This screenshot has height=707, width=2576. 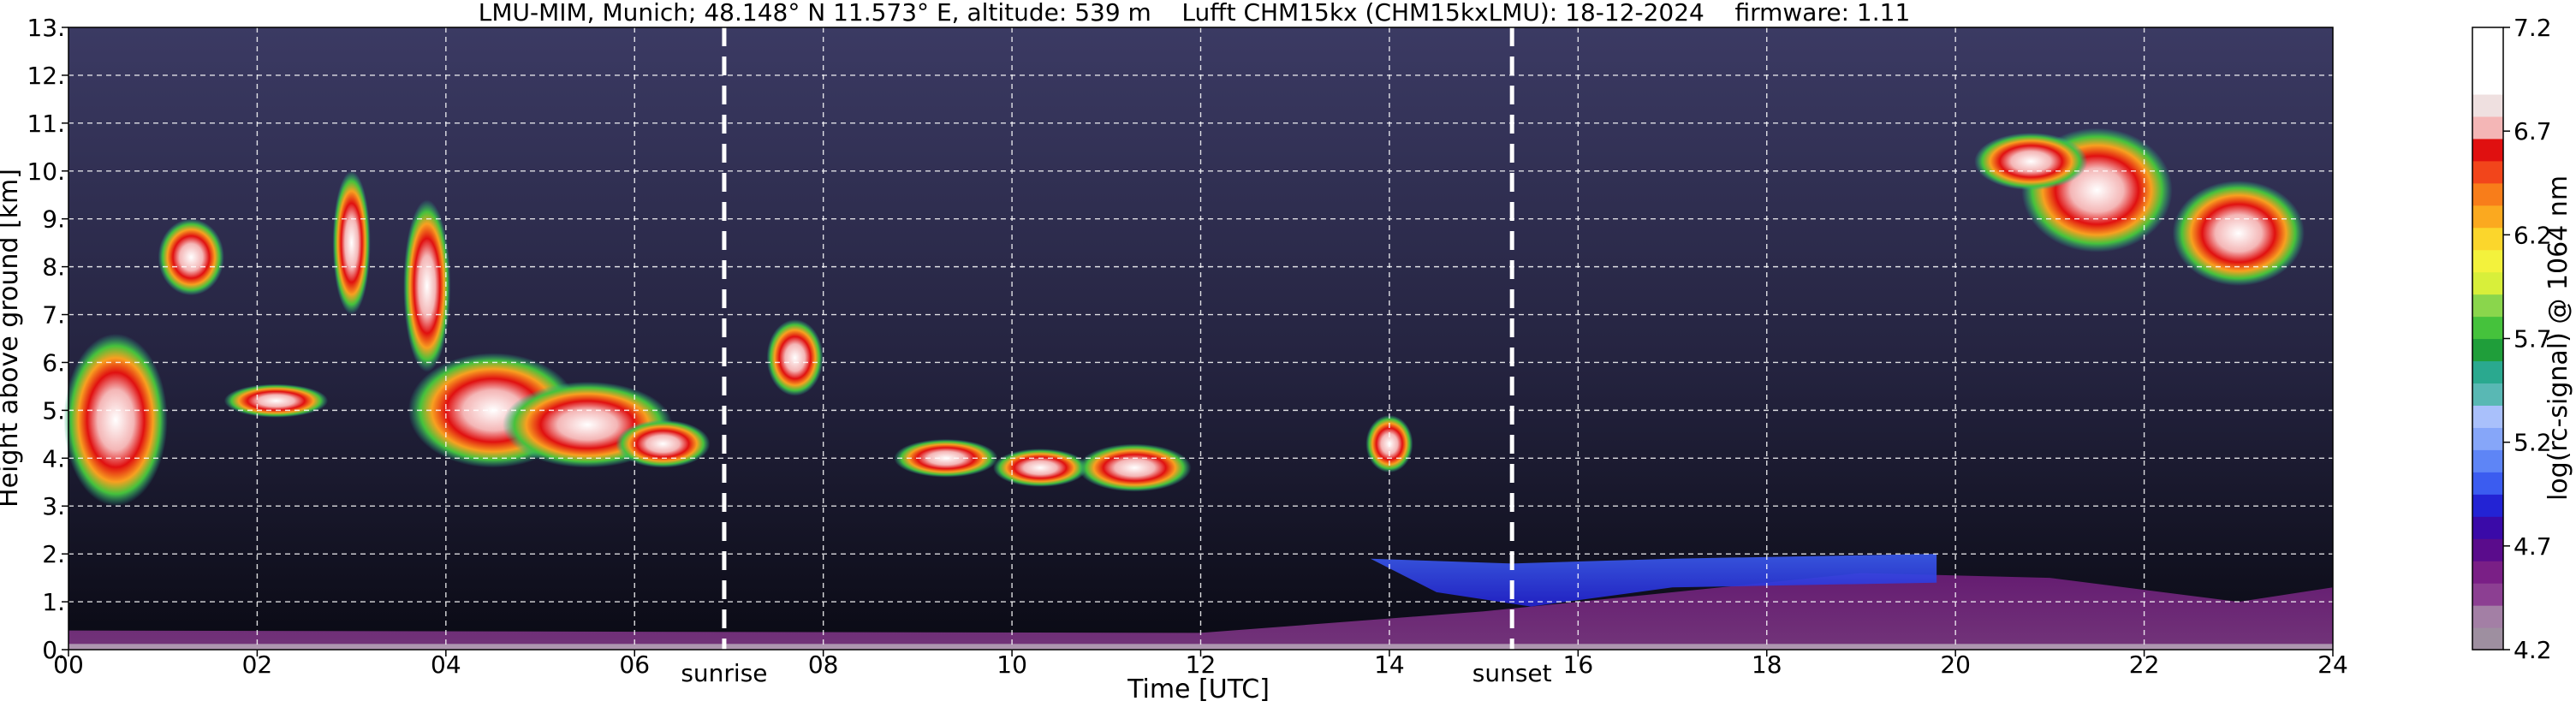 I want to click on x-tick-label: 12, so click(x=1201, y=665).